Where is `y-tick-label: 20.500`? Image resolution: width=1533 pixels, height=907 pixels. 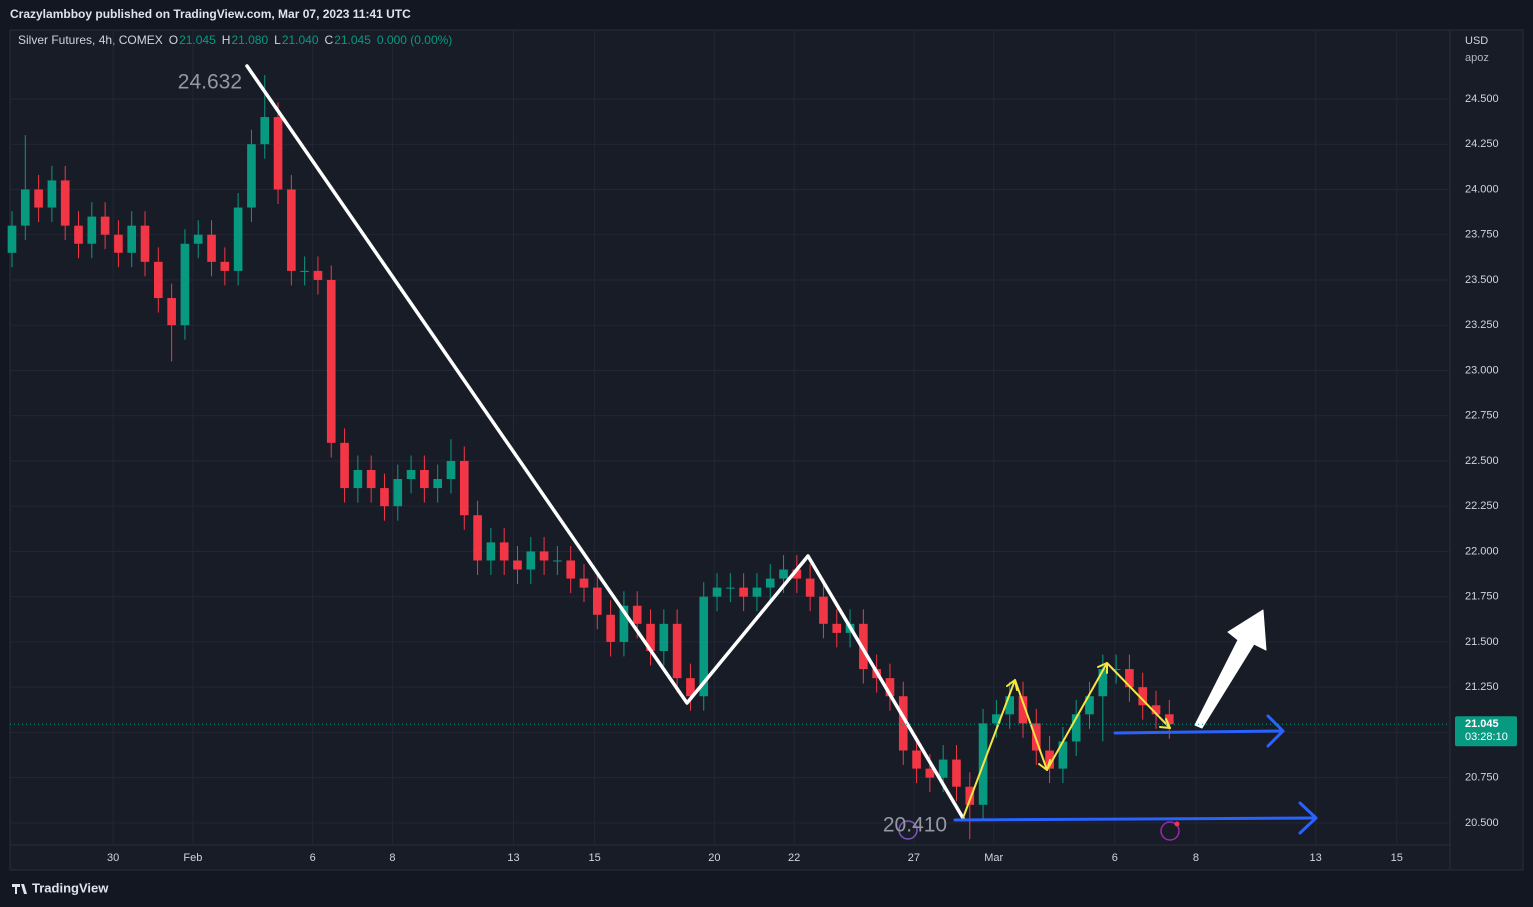
y-tick-label: 20.500 is located at coordinates (1482, 823).